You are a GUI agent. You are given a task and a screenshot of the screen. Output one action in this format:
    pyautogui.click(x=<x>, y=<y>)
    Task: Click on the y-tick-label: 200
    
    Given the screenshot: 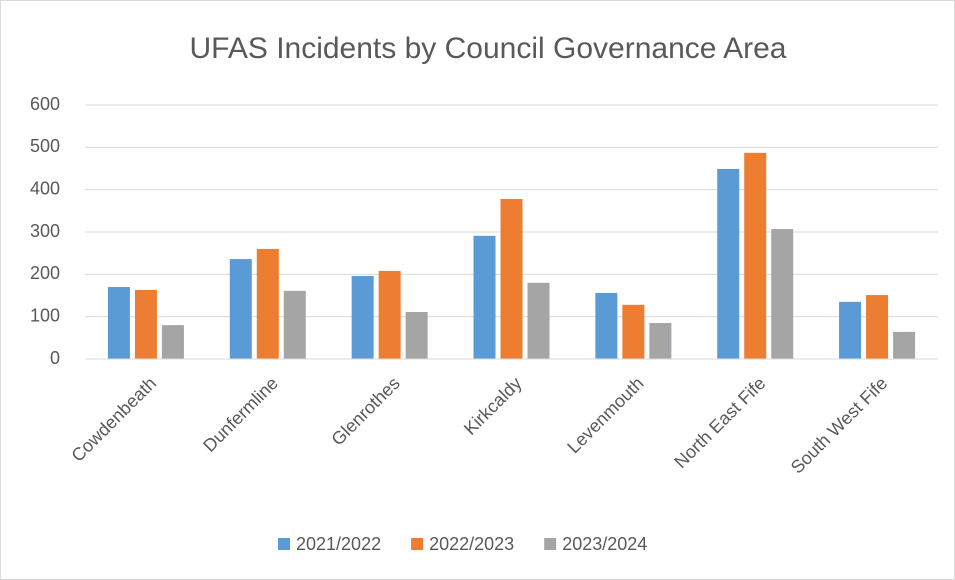 What is the action you would take?
    pyautogui.click(x=45, y=273)
    